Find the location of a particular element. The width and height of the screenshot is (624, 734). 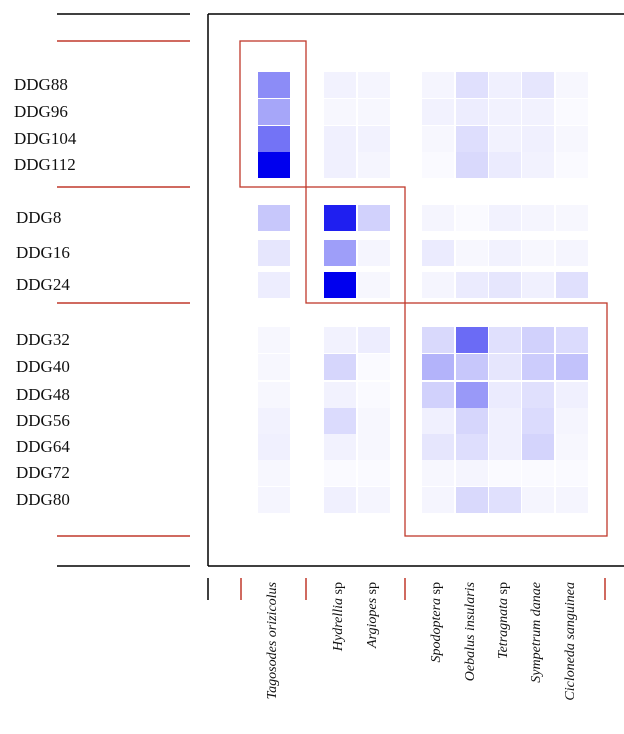

column-label-name: Cicloneda sanguinea is located at coordinates (570, 641).